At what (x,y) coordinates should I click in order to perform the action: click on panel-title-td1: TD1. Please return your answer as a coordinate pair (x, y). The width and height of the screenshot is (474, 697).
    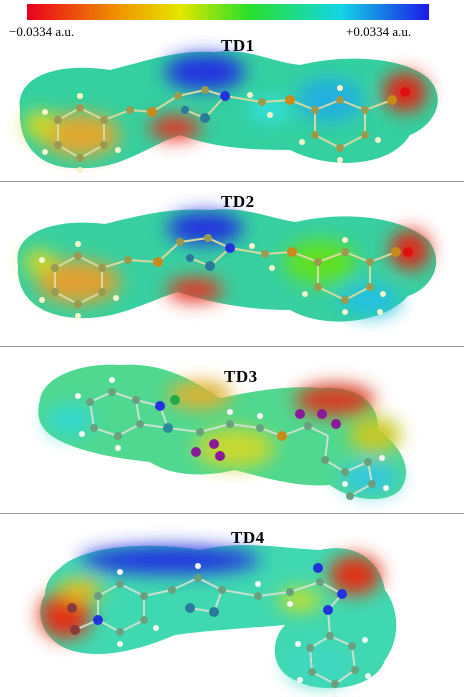
    Looking at the image, I should click on (238, 45).